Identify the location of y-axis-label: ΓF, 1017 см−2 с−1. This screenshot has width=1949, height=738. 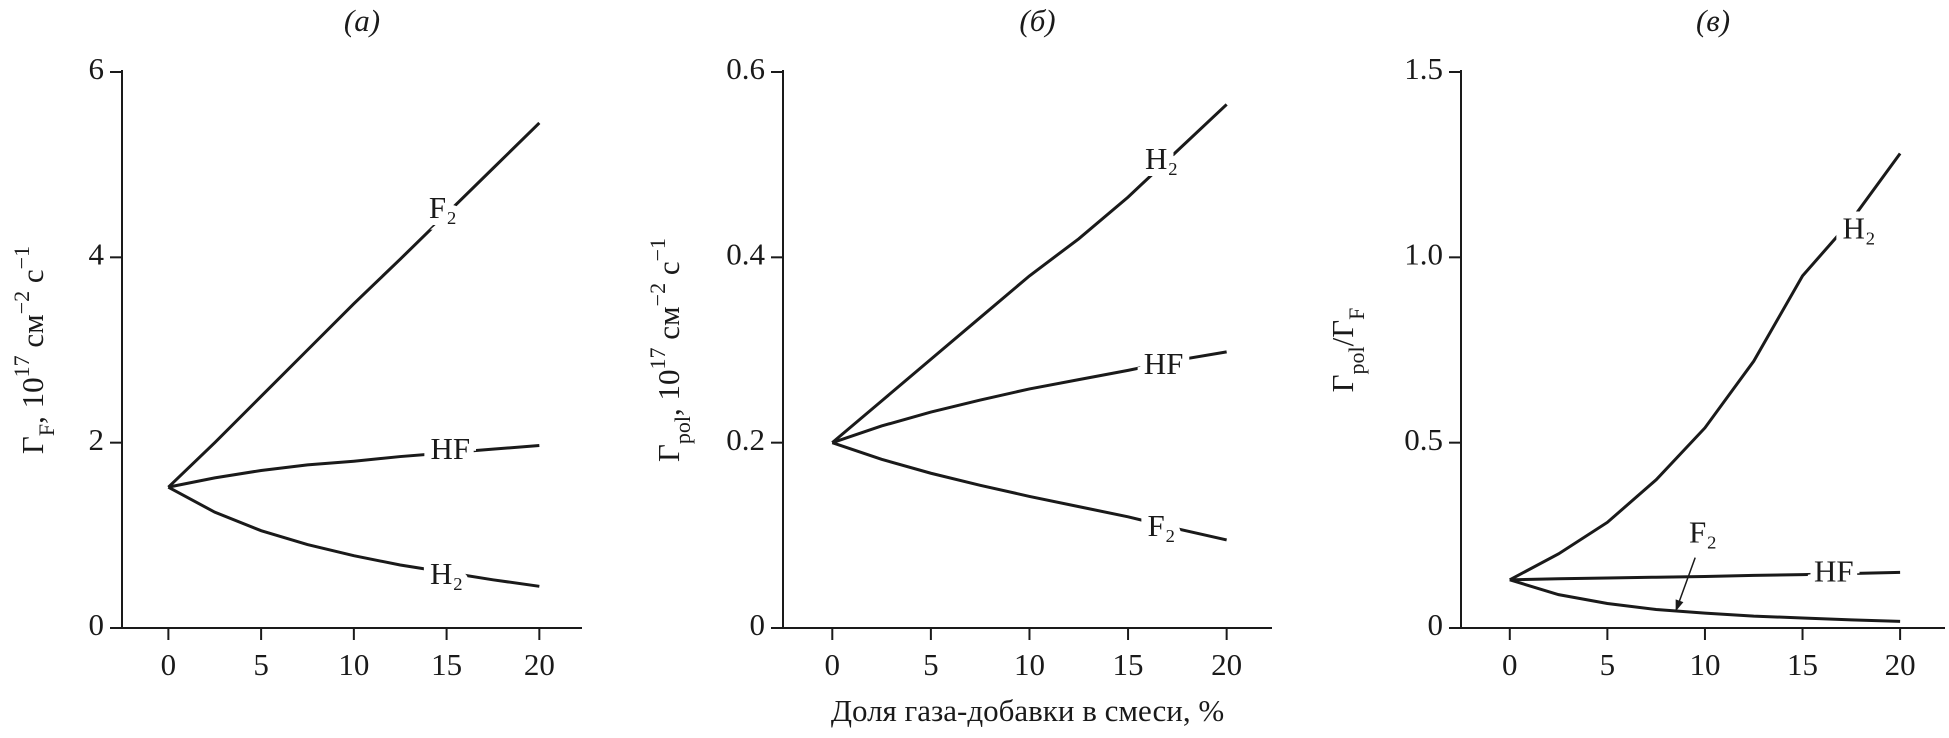
(34, 350).